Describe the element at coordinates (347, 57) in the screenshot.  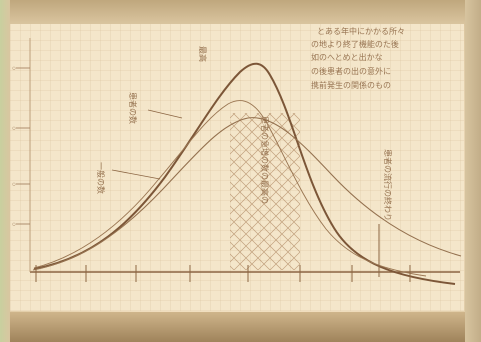
I see `top-right-note-line-3: 如のへとめと出かな` at that location.